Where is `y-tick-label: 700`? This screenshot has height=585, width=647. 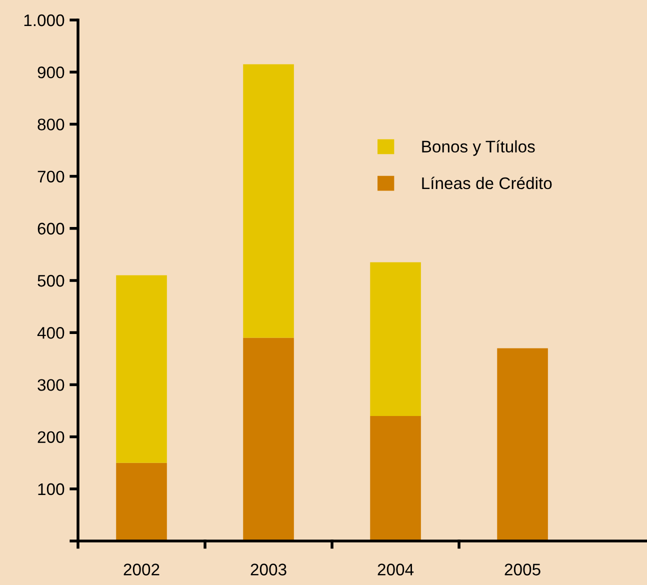 y-tick-label: 700 is located at coordinates (51, 176).